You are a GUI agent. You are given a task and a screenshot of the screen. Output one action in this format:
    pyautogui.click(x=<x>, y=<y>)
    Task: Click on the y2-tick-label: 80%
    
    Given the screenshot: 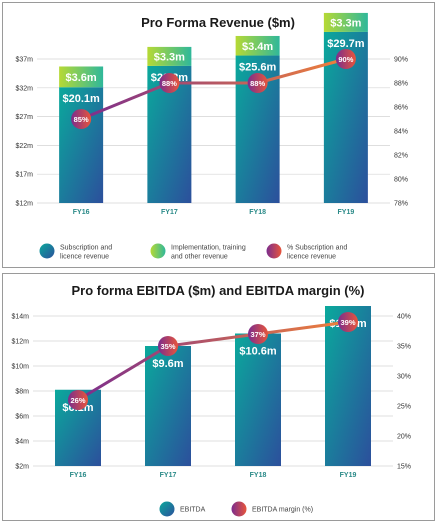 What is the action you would take?
    pyautogui.click(x=401, y=180)
    